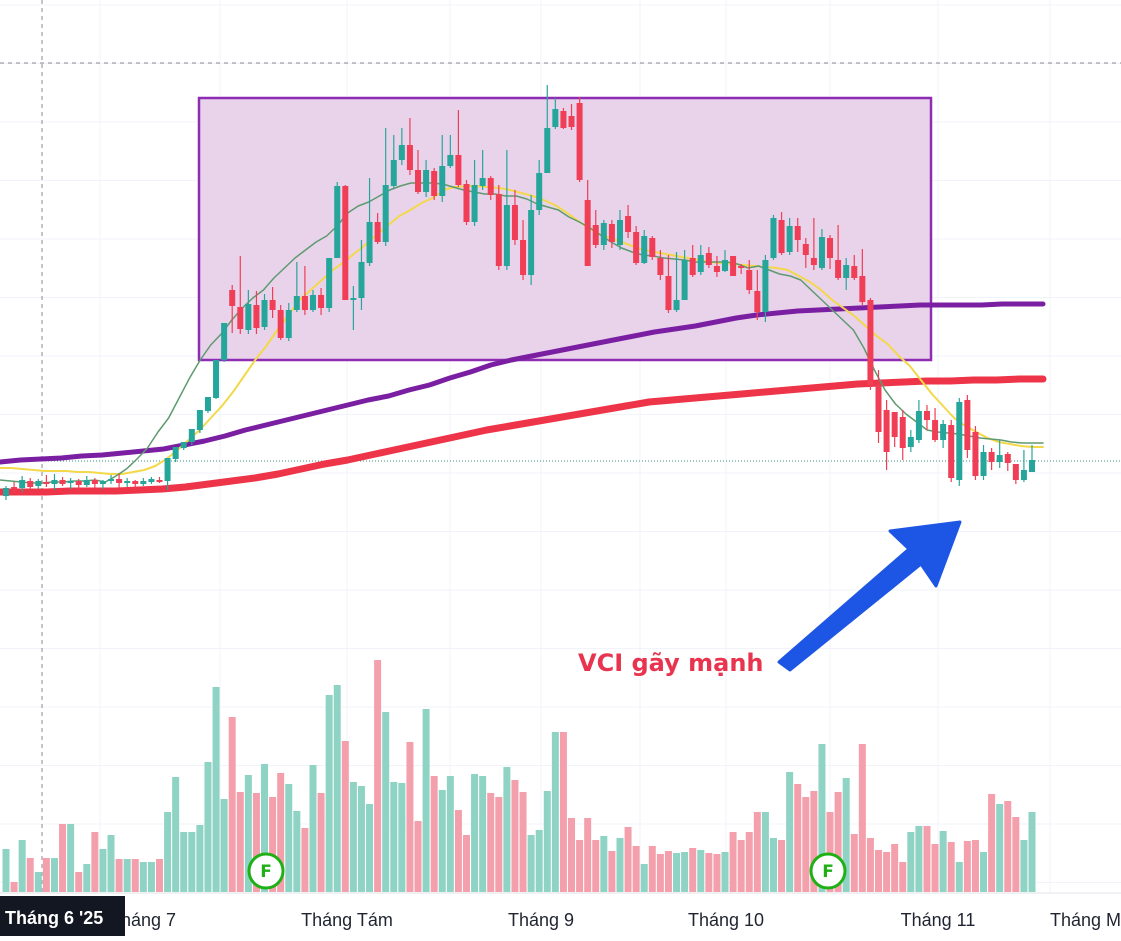 This screenshot has height=941, width=1121. What do you see at coordinates (1085, 920) in the screenshot?
I see `x-tick-label: Tháng M` at bounding box center [1085, 920].